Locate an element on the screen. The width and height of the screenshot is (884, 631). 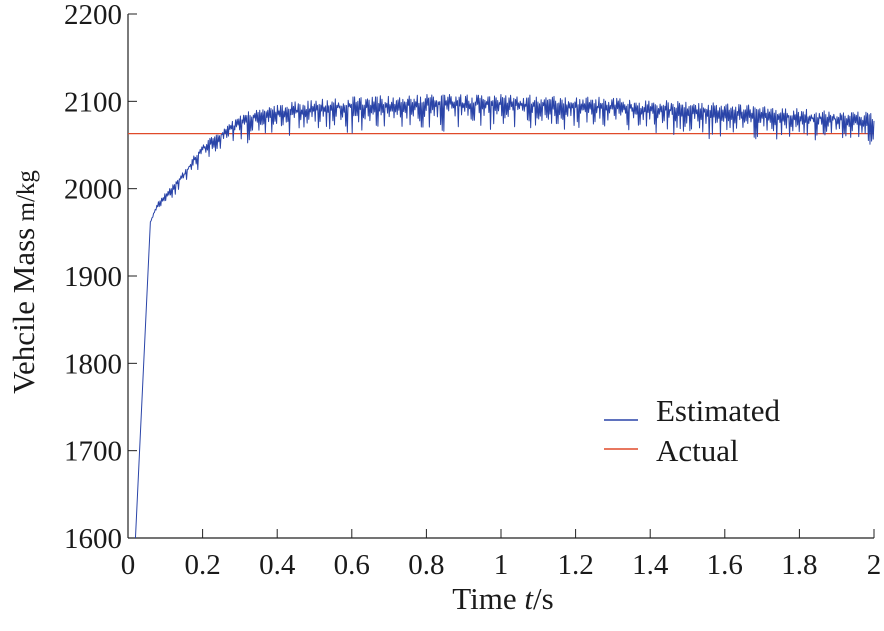
y-axis-label: Vehcile Mass m/kg is located at coordinates (23, 282).